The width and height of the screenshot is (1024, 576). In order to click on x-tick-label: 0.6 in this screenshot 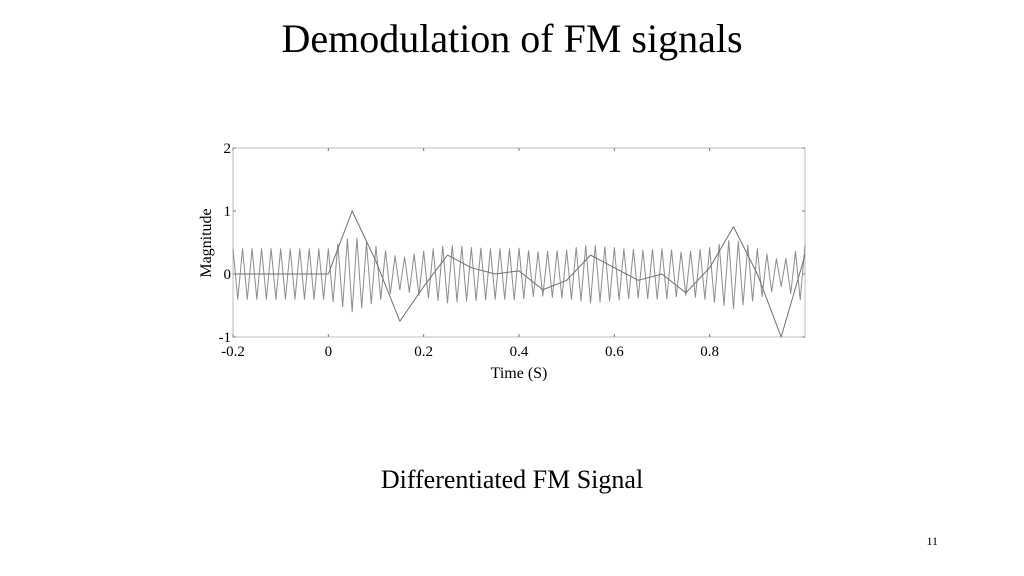, I will do `click(614, 352)`.